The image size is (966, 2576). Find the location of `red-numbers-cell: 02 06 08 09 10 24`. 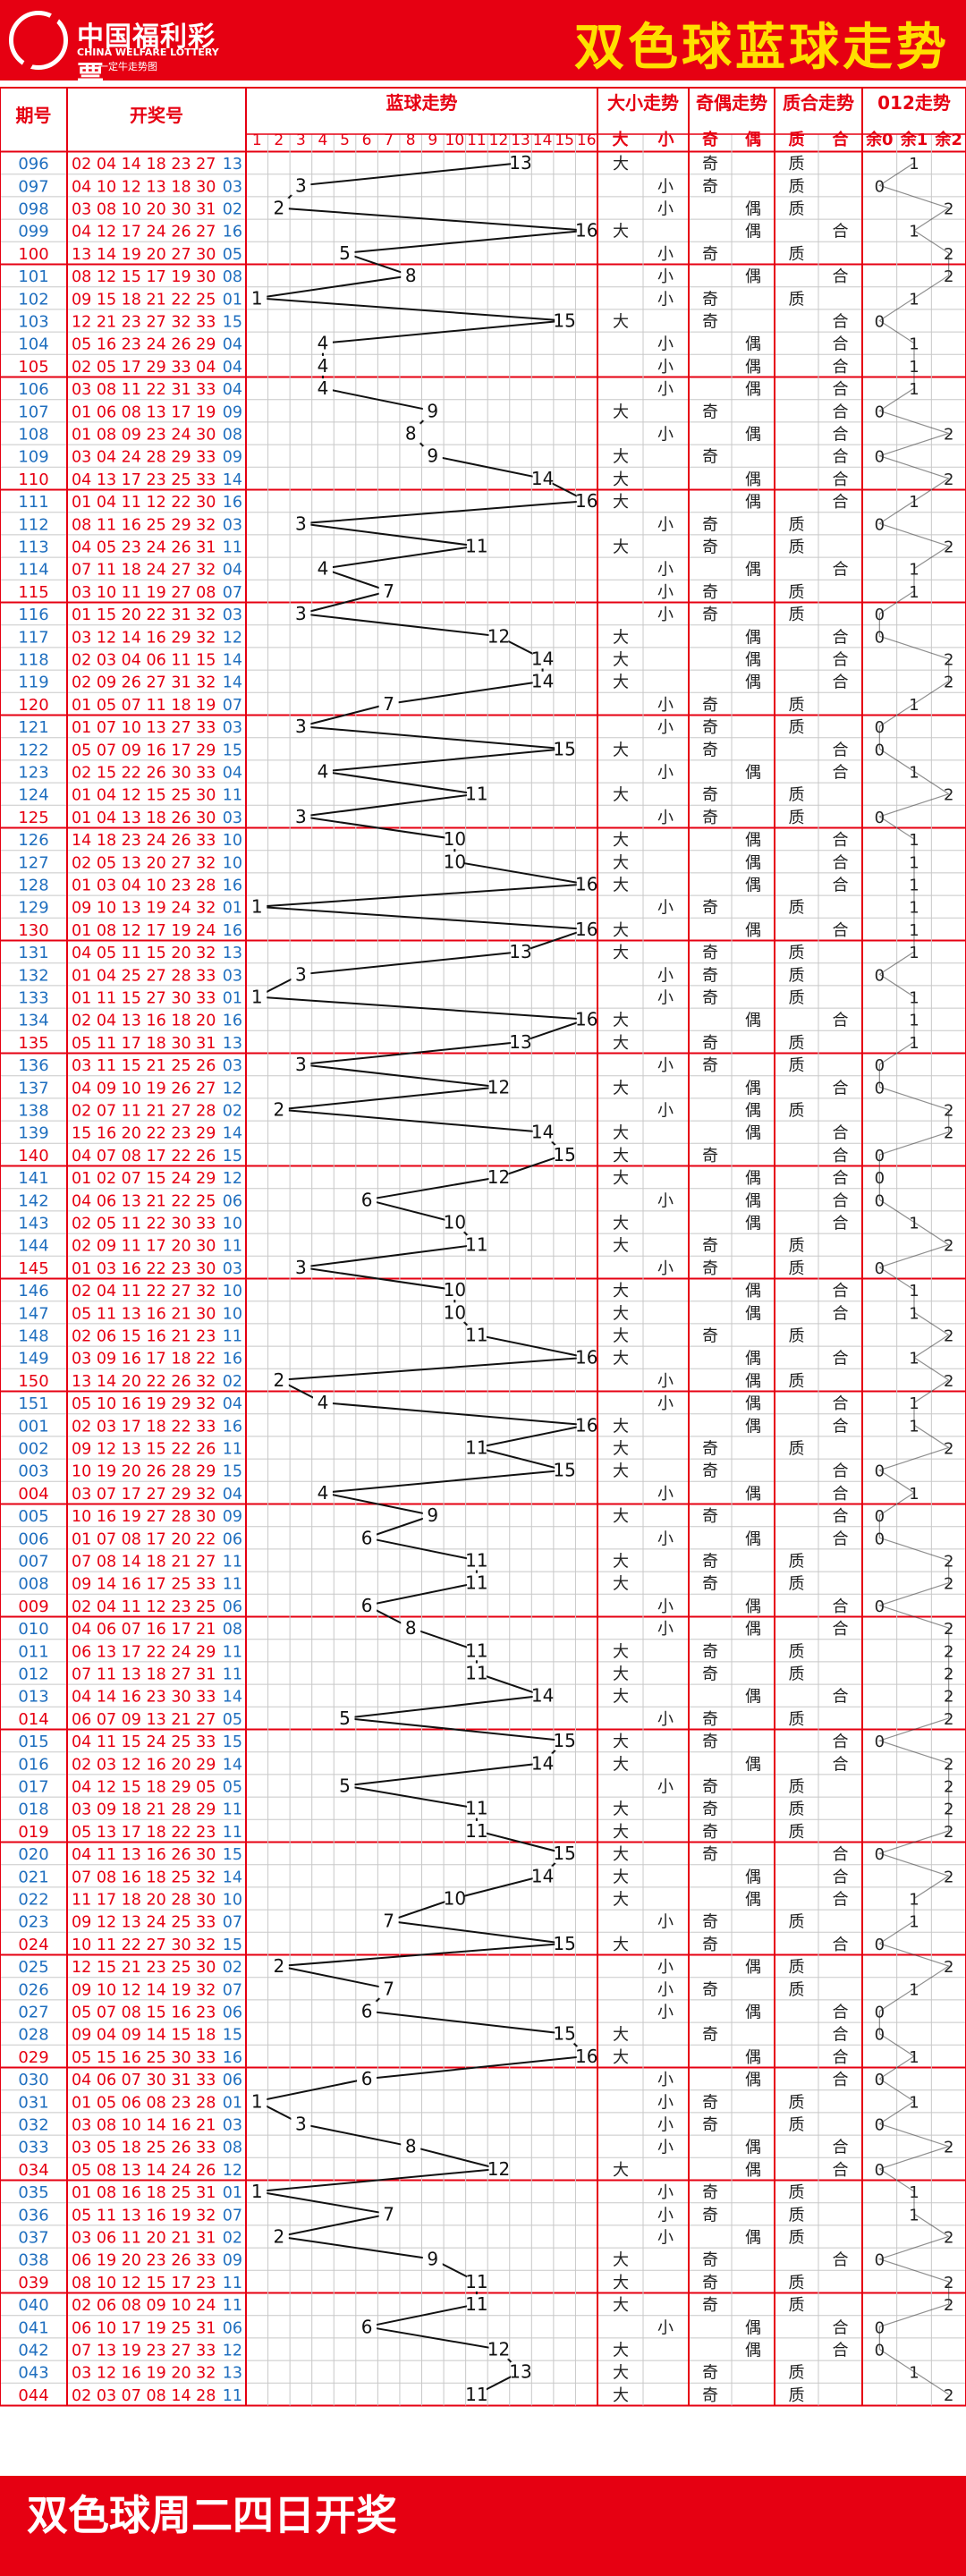

red-numbers-cell: 02 06 08 09 10 24 is located at coordinates (144, 2306).